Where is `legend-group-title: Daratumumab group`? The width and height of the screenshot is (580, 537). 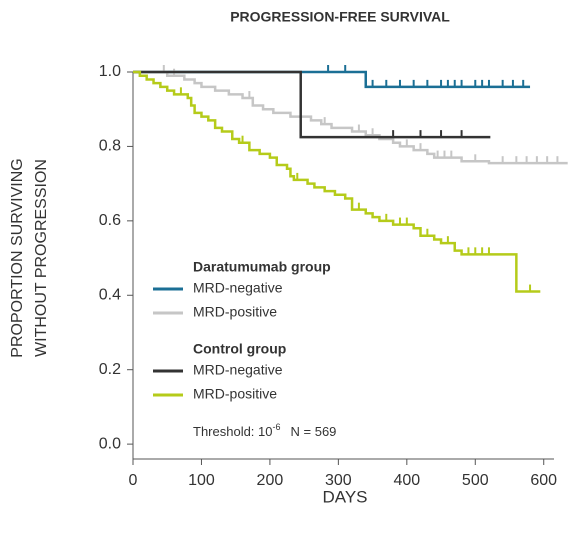 legend-group-title: Daratumumab group is located at coordinates (262, 267).